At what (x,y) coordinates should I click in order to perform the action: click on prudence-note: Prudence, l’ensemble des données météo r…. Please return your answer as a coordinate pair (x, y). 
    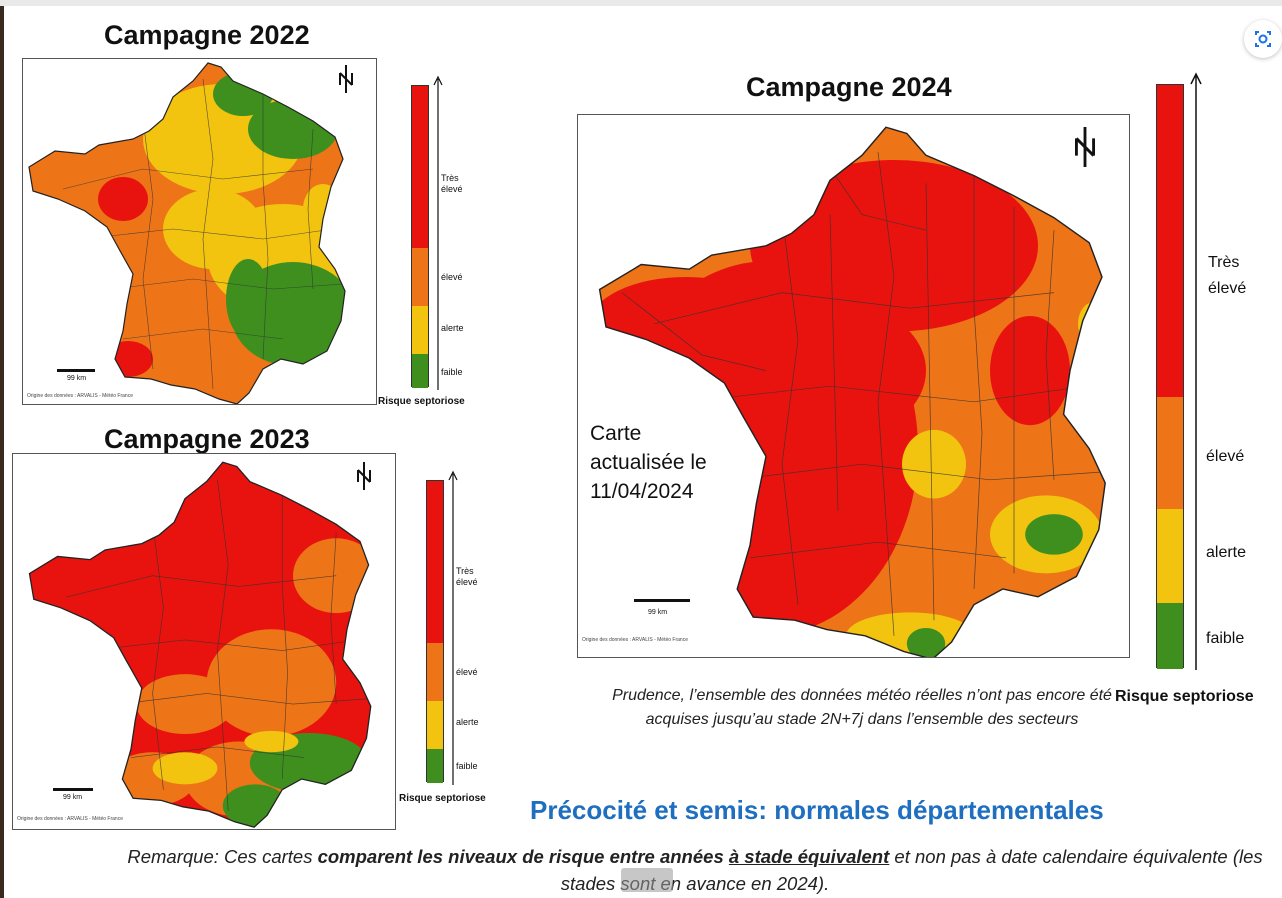
    Looking at the image, I should click on (862, 707).